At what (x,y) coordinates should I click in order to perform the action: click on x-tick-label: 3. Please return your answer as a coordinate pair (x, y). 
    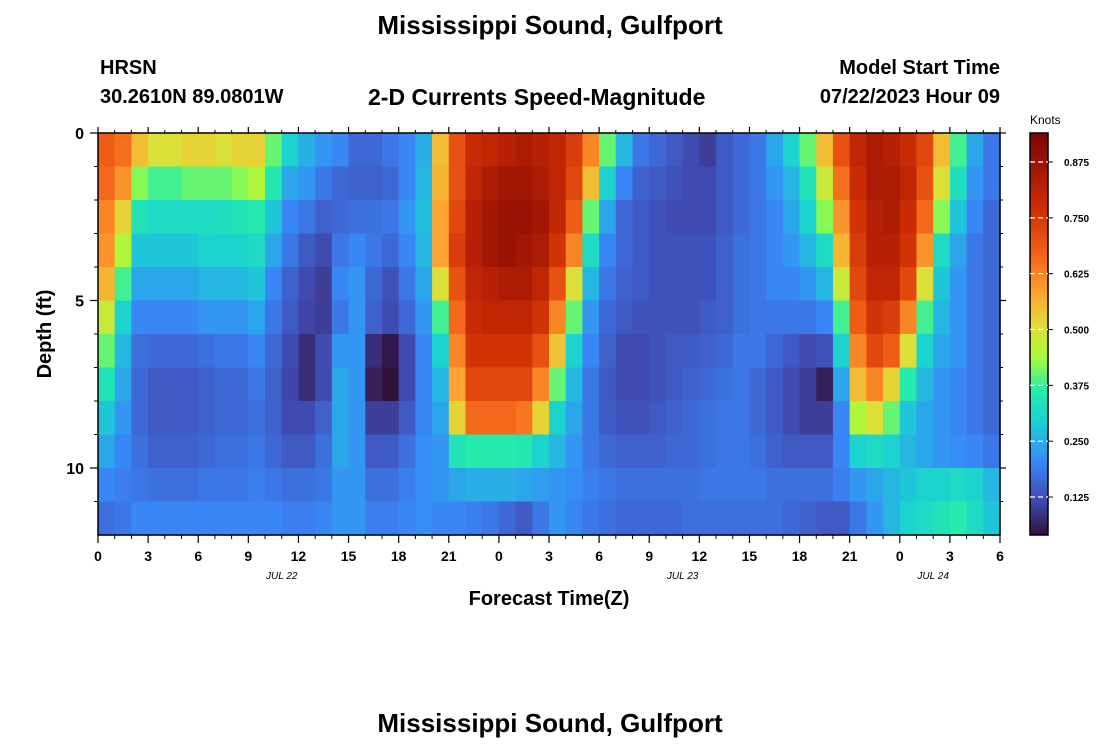
    Looking at the image, I should click on (549, 556).